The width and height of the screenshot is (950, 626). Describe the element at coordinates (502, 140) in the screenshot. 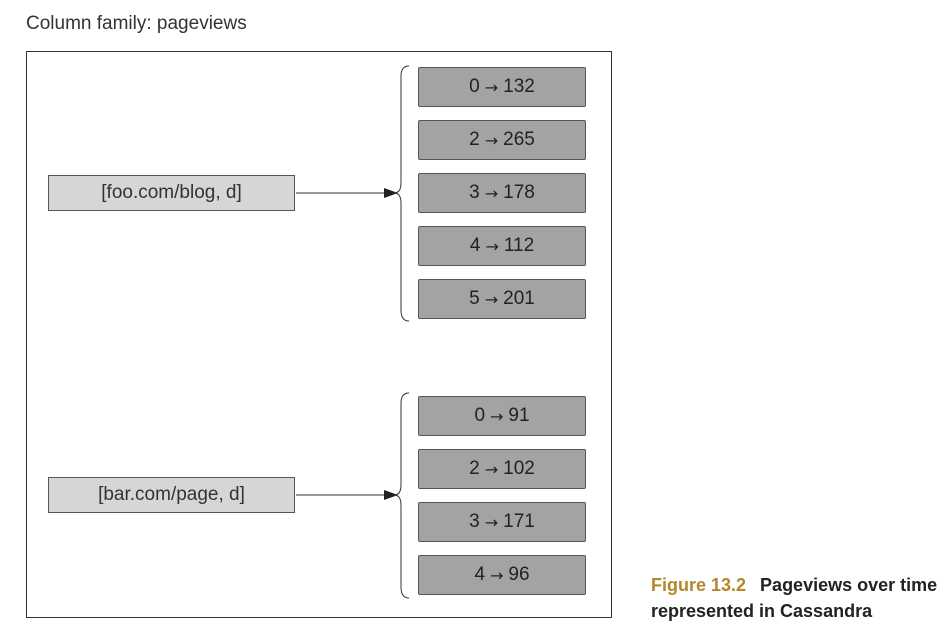

I see `column-cell: 2 → 265` at that location.